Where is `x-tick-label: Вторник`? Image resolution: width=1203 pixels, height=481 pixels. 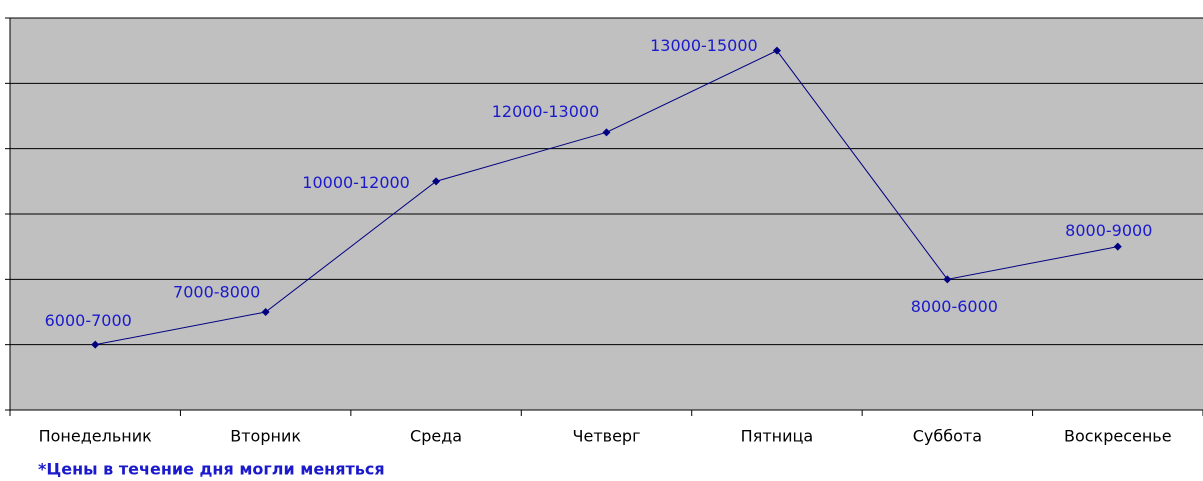 x-tick-label: Вторник is located at coordinates (265, 436).